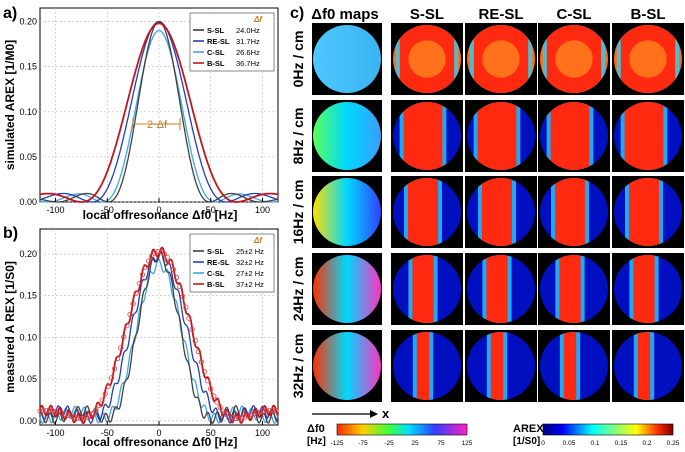 The width and height of the screenshot is (685, 452). What do you see at coordinates (56, 433) in the screenshot?
I see `tick-label-x: -100` at bounding box center [56, 433].